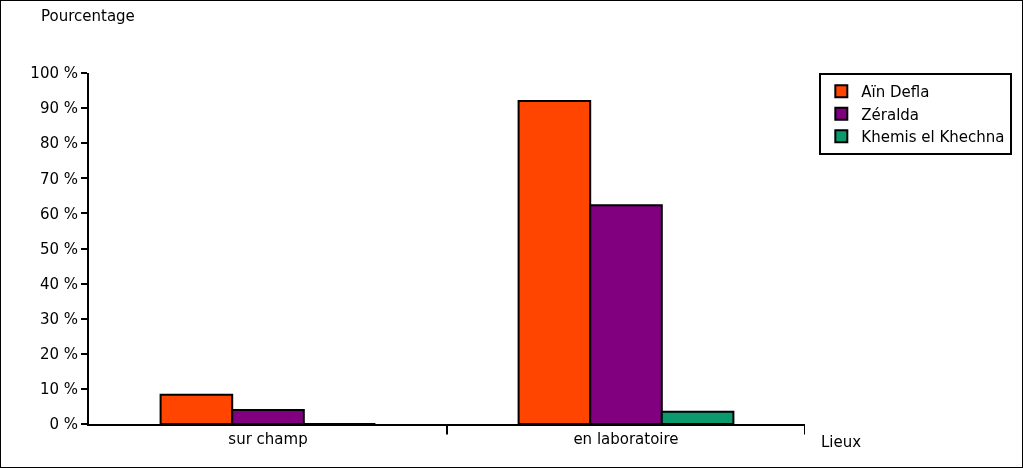 The height and width of the screenshot is (468, 1023). Describe the element at coordinates (58, 178) in the screenshot. I see `y-tick-label: 70 %` at that location.